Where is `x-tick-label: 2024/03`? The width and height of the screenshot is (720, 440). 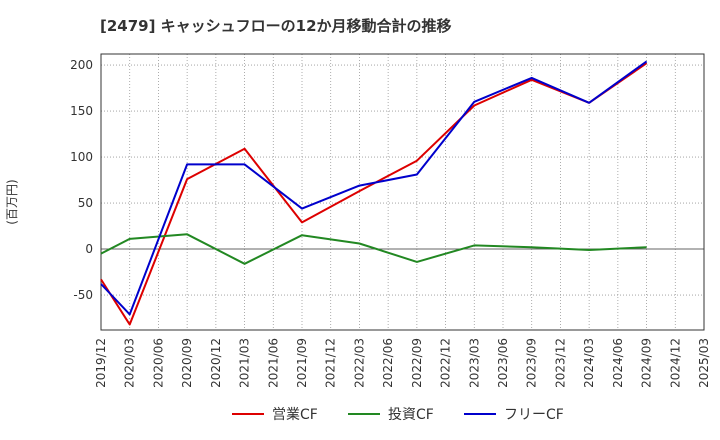
x-tick-label: 2024/03 is located at coordinates (589, 363).